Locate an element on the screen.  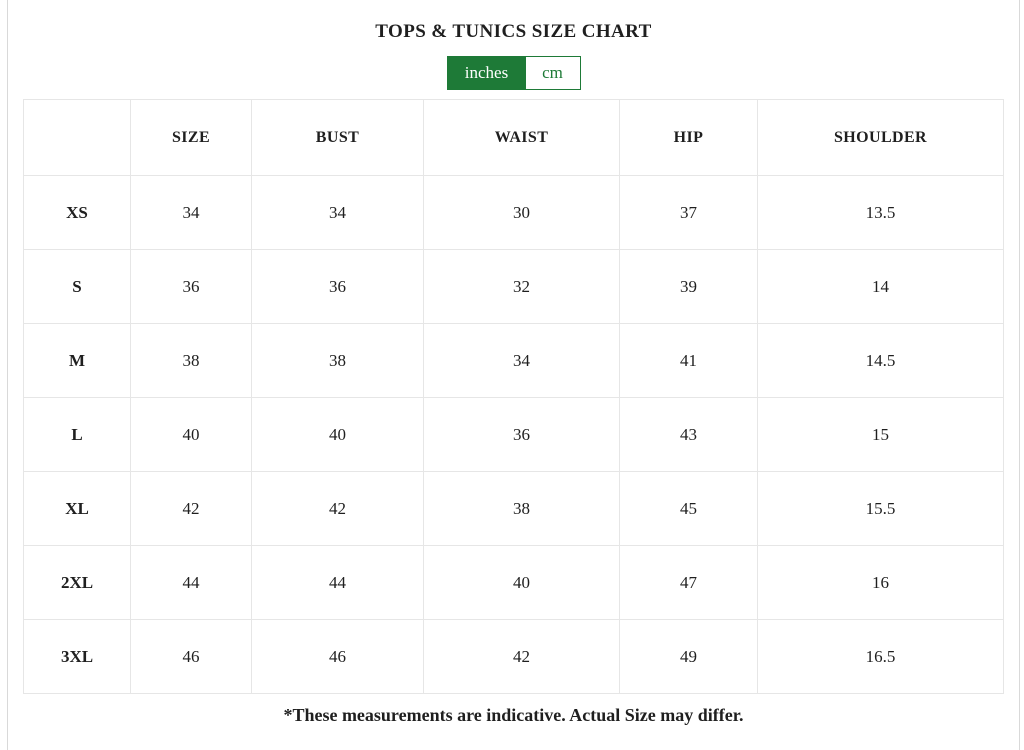
row-label: XL is located at coordinates (77, 508).